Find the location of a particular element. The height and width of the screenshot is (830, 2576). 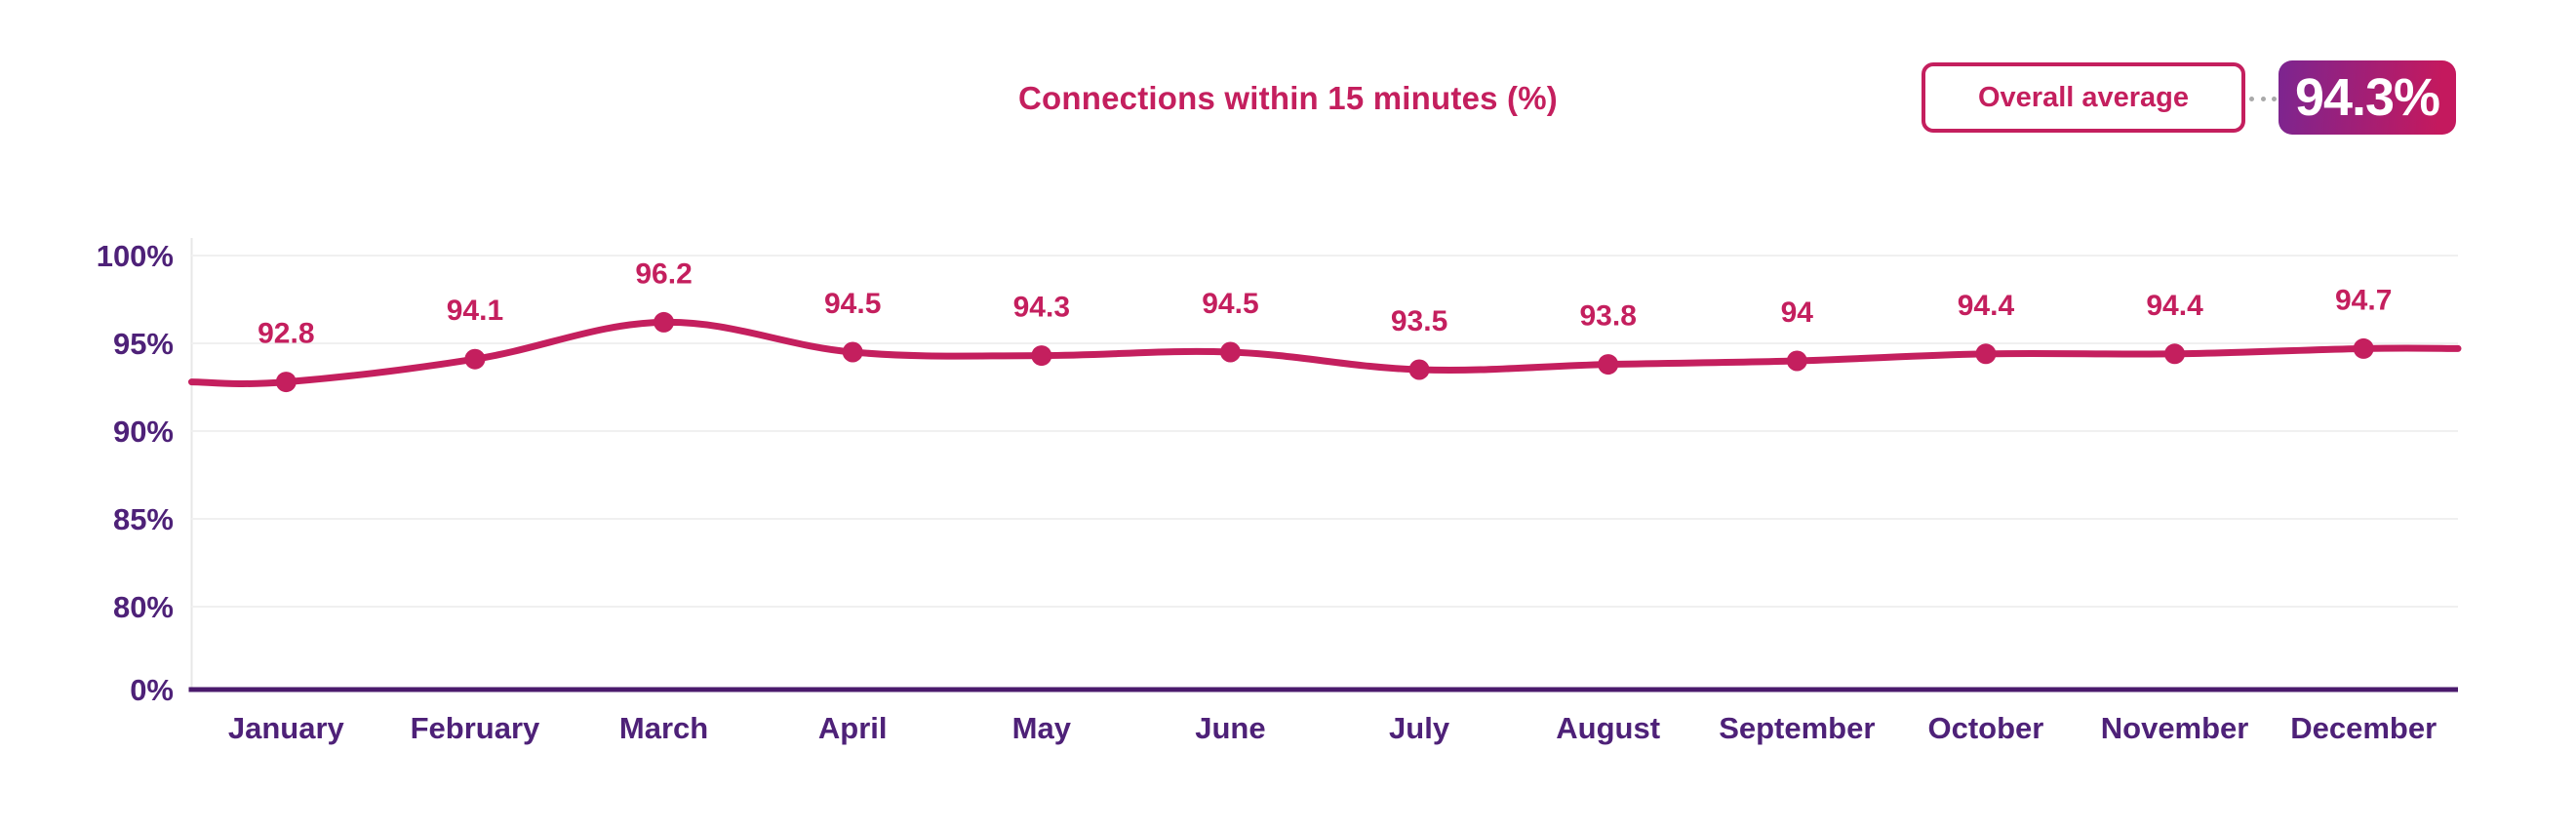

overall-average-label: Overall average is located at coordinates (2083, 97).